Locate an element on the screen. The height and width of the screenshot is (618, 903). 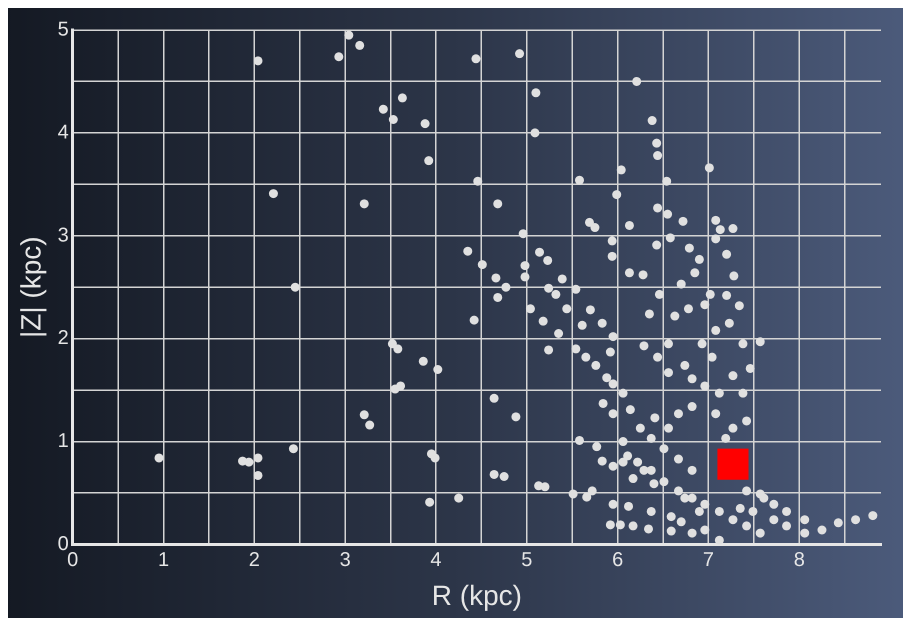
y-tick-label: 1 is located at coordinates (63, 441).